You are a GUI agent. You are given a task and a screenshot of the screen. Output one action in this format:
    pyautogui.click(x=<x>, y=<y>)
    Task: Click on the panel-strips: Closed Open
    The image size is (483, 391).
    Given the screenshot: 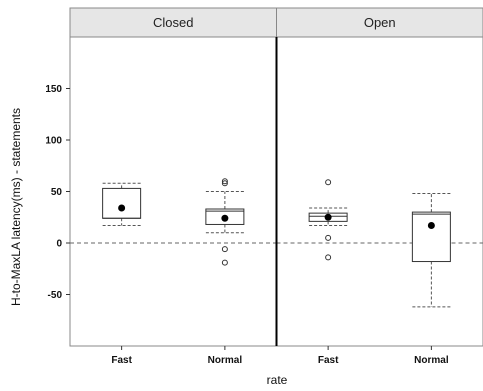 What is the action you would take?
    pyautogui.click(x=276, y=22)
    